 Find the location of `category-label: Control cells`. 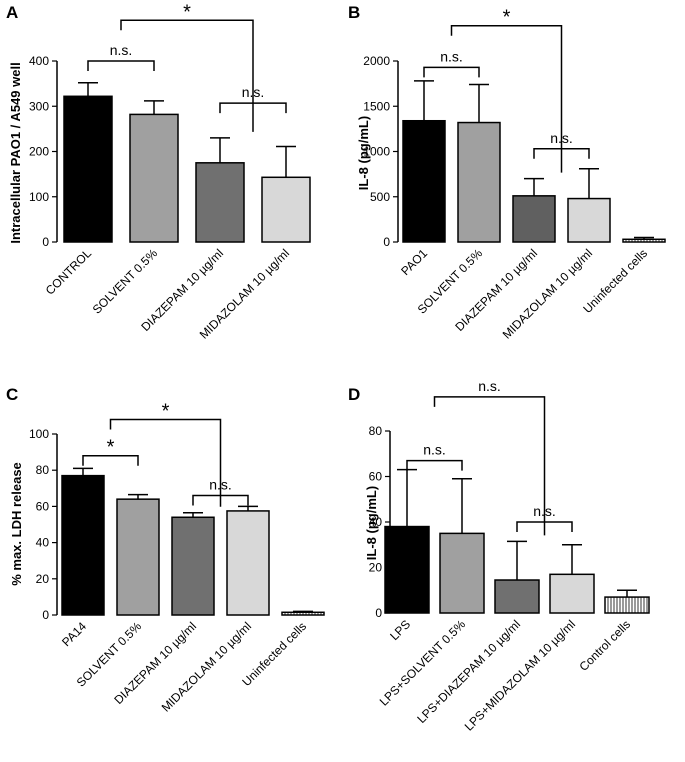

category-label: Control cells is located at coordinates (605, 645).